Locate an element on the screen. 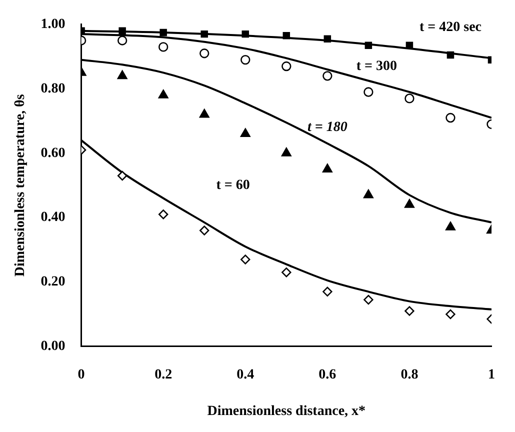 Image resolution: width=515 pixels, height=432 pixels. y-tick-label: 0.80 is located at coordinates (53, 88).